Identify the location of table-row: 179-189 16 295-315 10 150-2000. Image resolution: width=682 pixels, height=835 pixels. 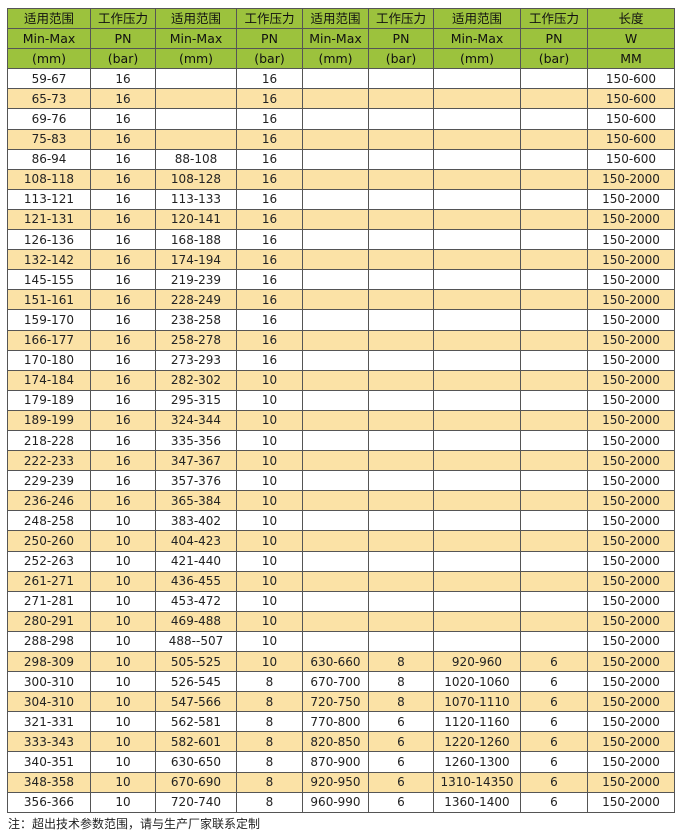
(341, 400).